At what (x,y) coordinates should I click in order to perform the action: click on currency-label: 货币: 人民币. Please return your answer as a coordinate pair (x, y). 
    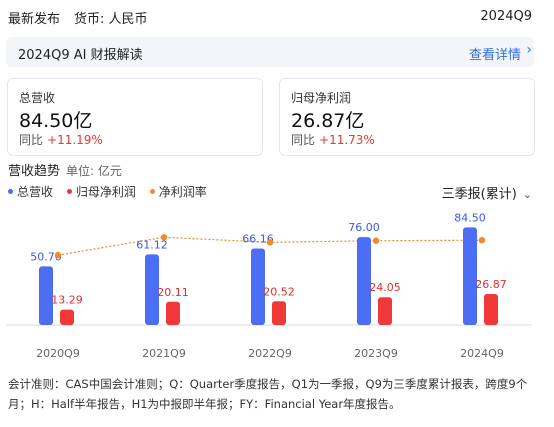
    Looking at the image, I should click on (111, 19).